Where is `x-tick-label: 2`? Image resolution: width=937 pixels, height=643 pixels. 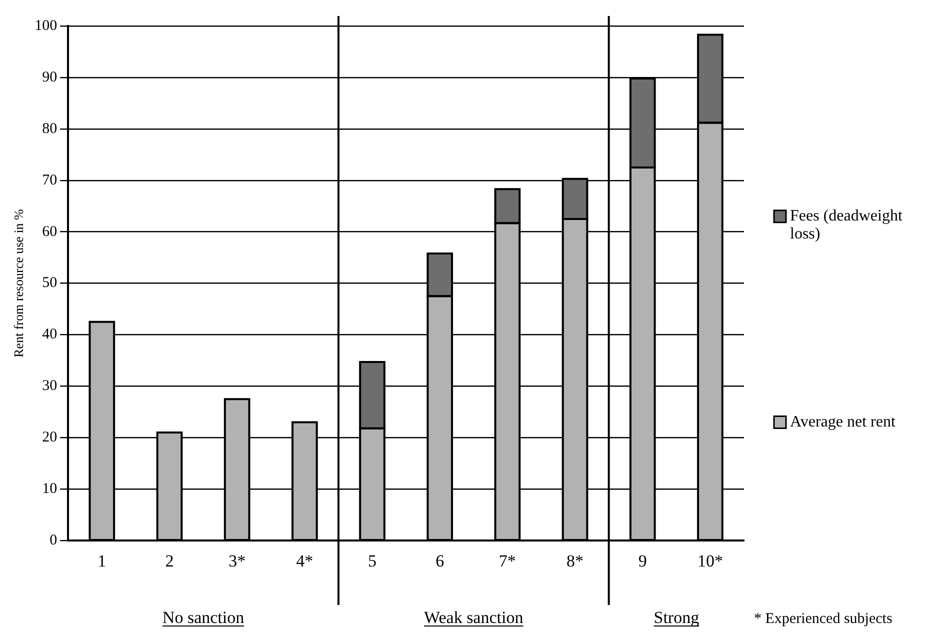
x-tick-label: 2 is located at coordinates (169, 560).